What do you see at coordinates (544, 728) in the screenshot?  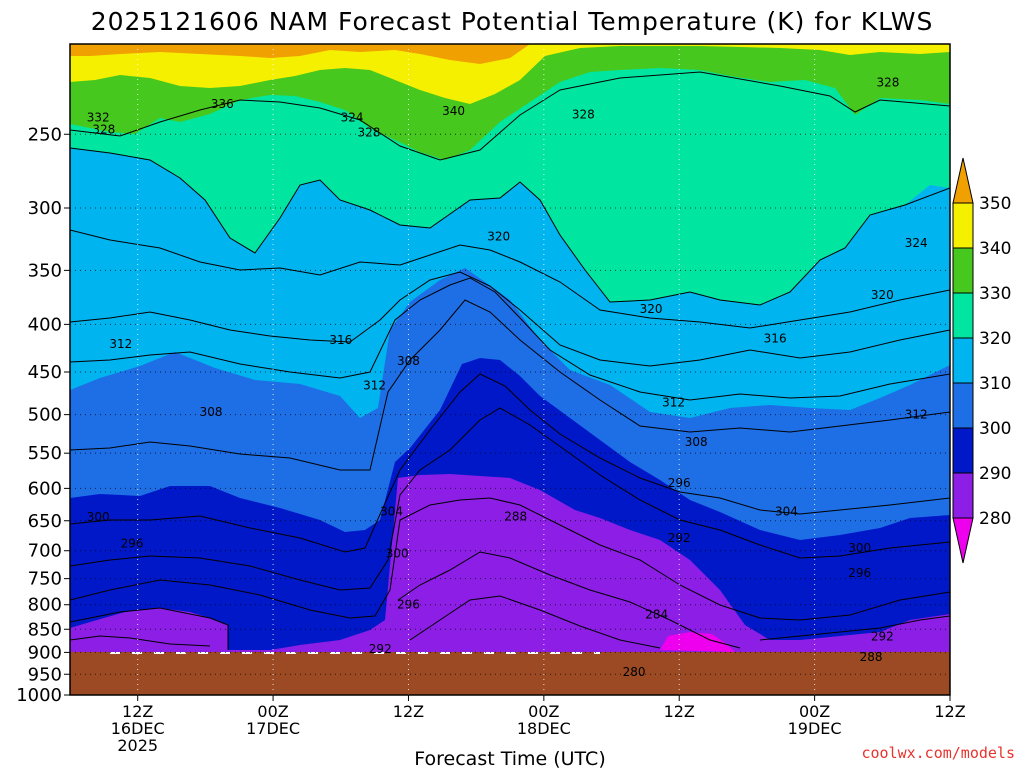 I see `x-tick-label: 18DEC` at bounding box center [544, 728].